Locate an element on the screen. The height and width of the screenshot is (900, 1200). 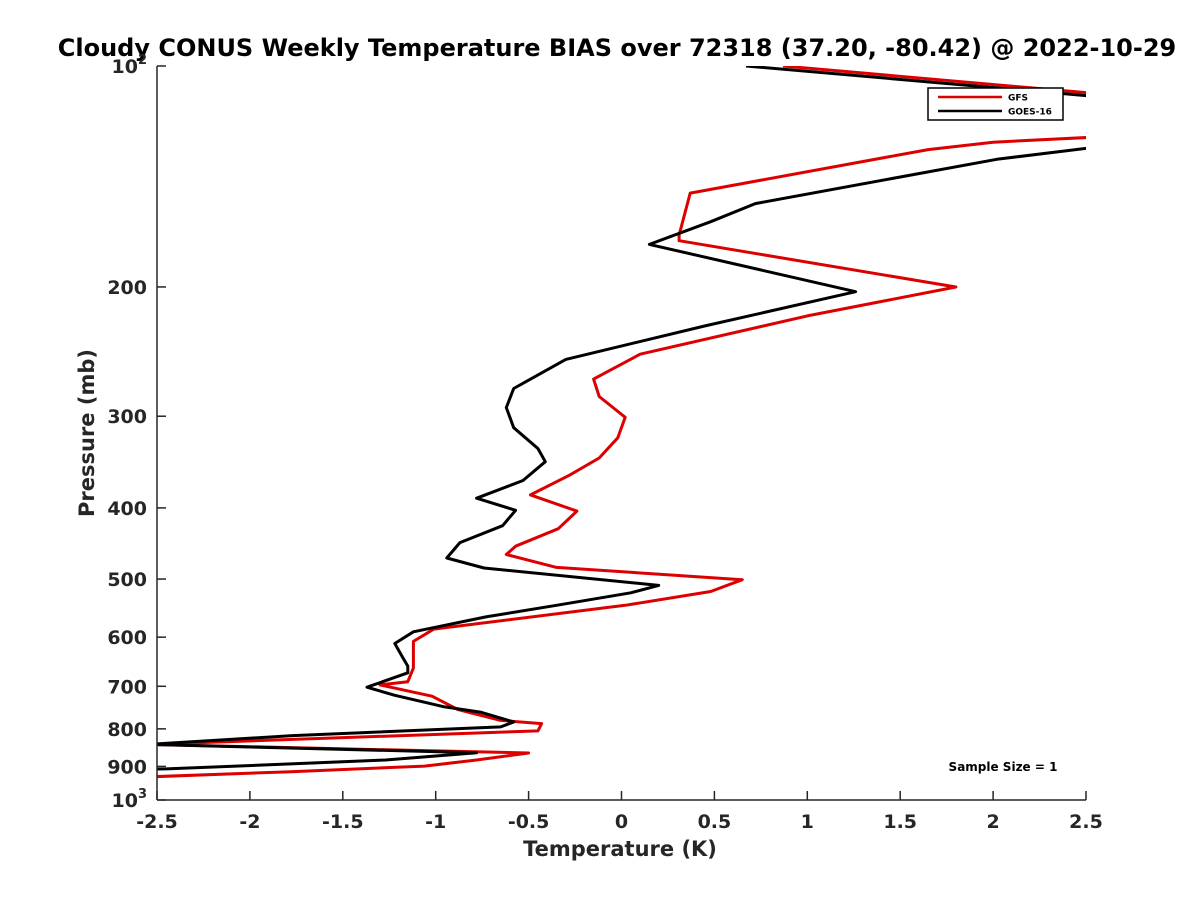
x-tick-label: -1.5 is located at coordinates (343, 822).